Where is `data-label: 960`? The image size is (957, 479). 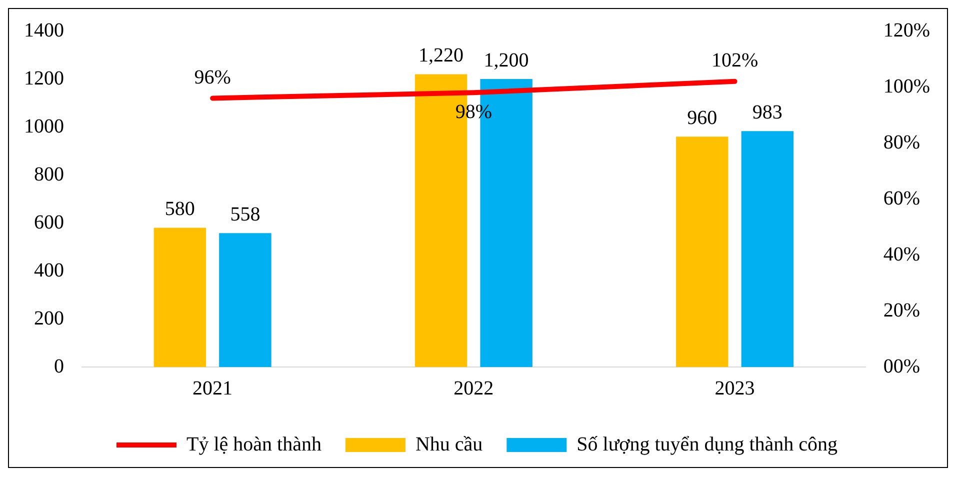 data-label: 960 is located at coordinates (702, 117).